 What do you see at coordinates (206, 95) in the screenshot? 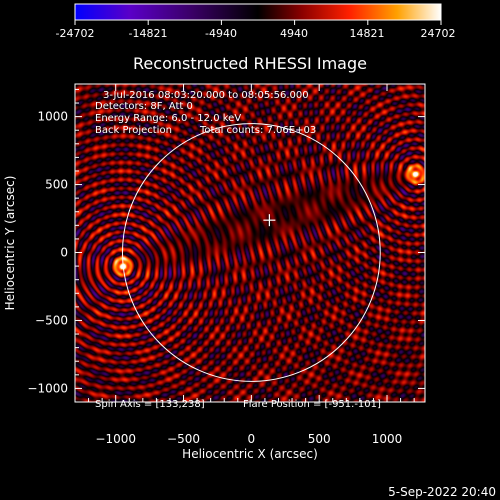
I see `annotation-time-range: 3-Jul-2016 08:03:20.000 to 08:05:56.000` at bounding box center [206, 95].